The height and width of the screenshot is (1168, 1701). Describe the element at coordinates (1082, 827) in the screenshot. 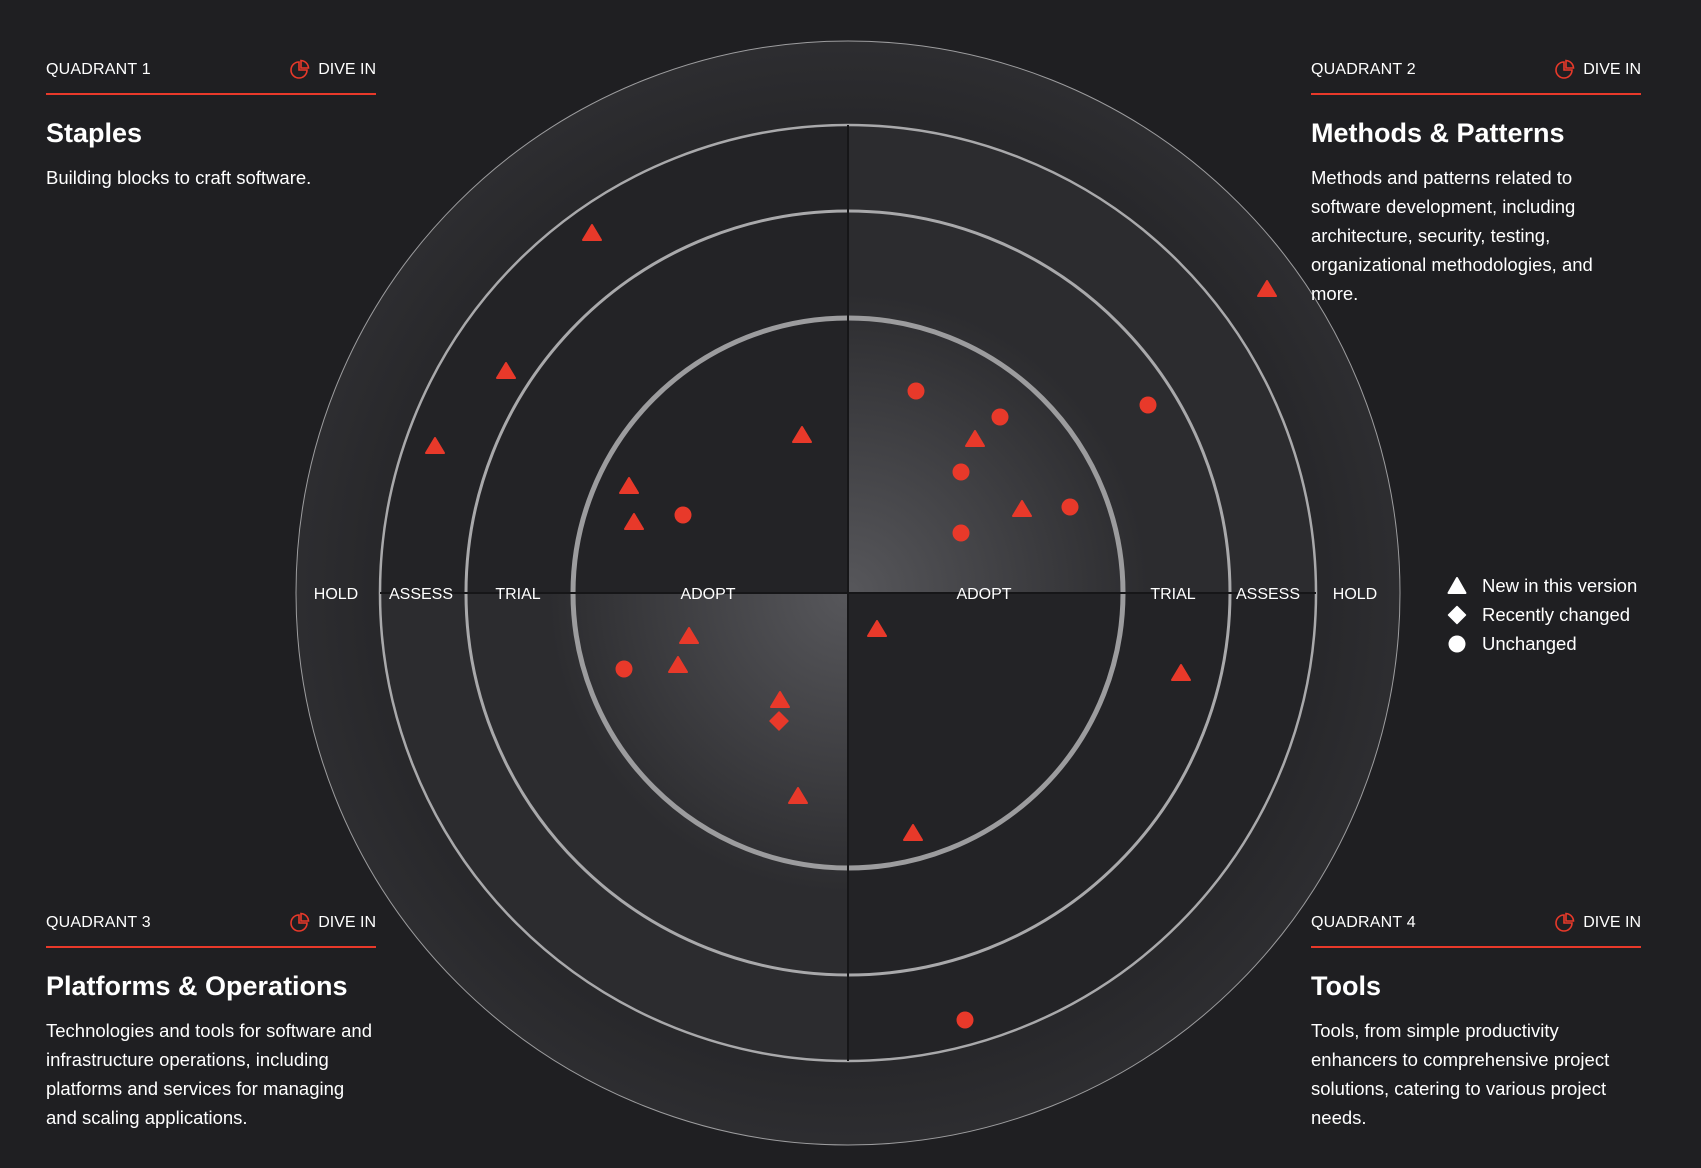

I see `quadrant-4-fill` at that location.